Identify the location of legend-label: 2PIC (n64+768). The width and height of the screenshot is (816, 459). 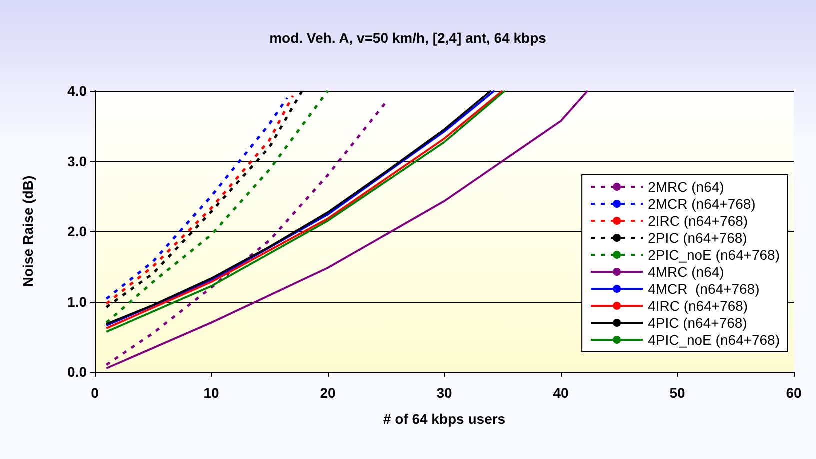
(698, 238).